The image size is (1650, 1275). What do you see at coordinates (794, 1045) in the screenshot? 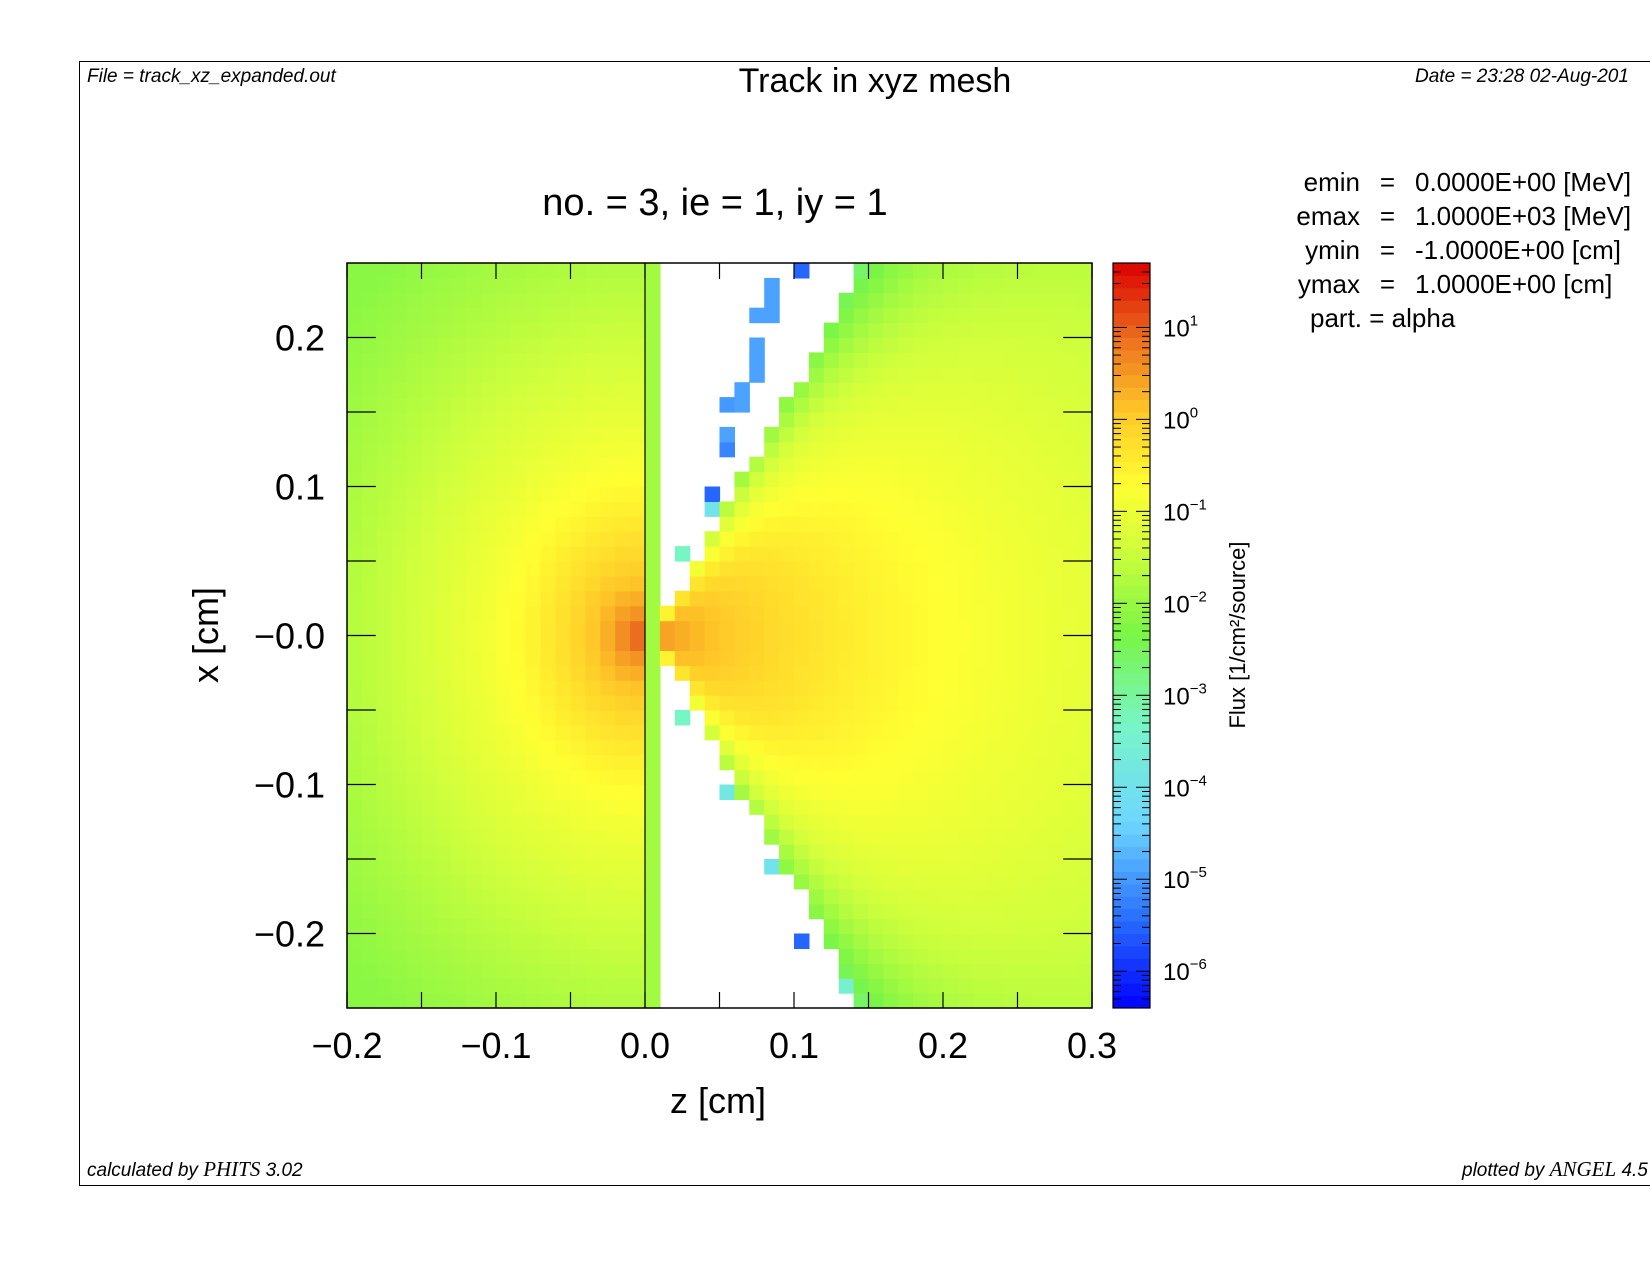
I see `x-tick-label: 0.1` at bounding box center [794, 1045].